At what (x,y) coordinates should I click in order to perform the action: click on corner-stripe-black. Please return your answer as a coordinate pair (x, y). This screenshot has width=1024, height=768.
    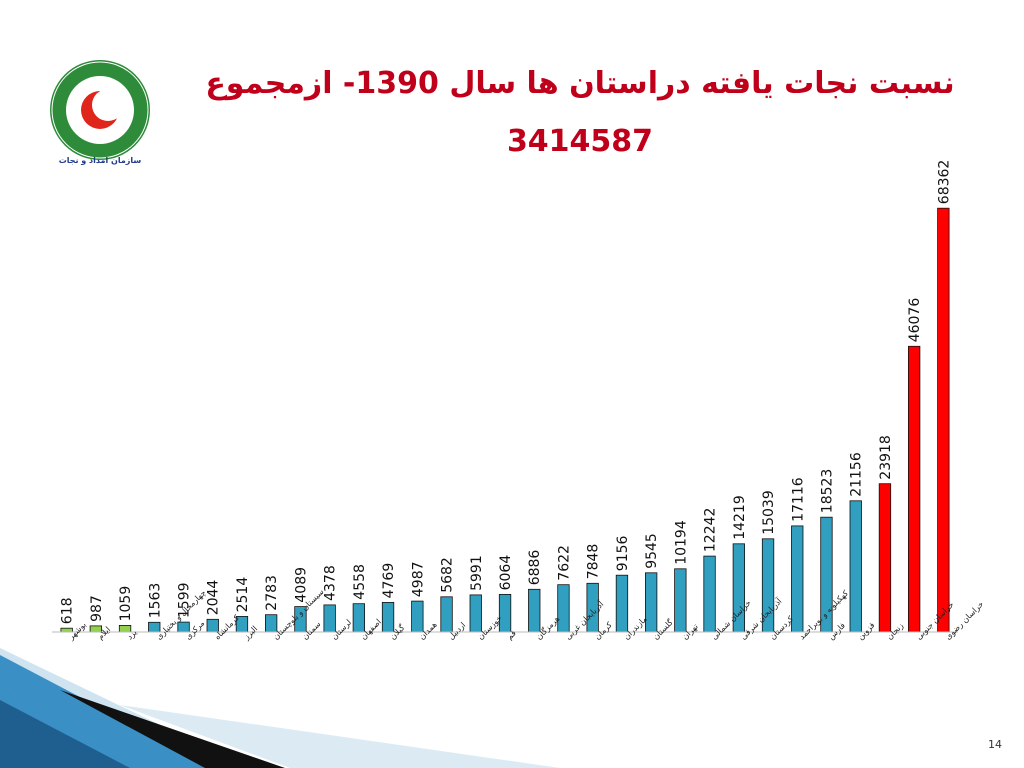
    Looking at the image, I should click on (172, 729).